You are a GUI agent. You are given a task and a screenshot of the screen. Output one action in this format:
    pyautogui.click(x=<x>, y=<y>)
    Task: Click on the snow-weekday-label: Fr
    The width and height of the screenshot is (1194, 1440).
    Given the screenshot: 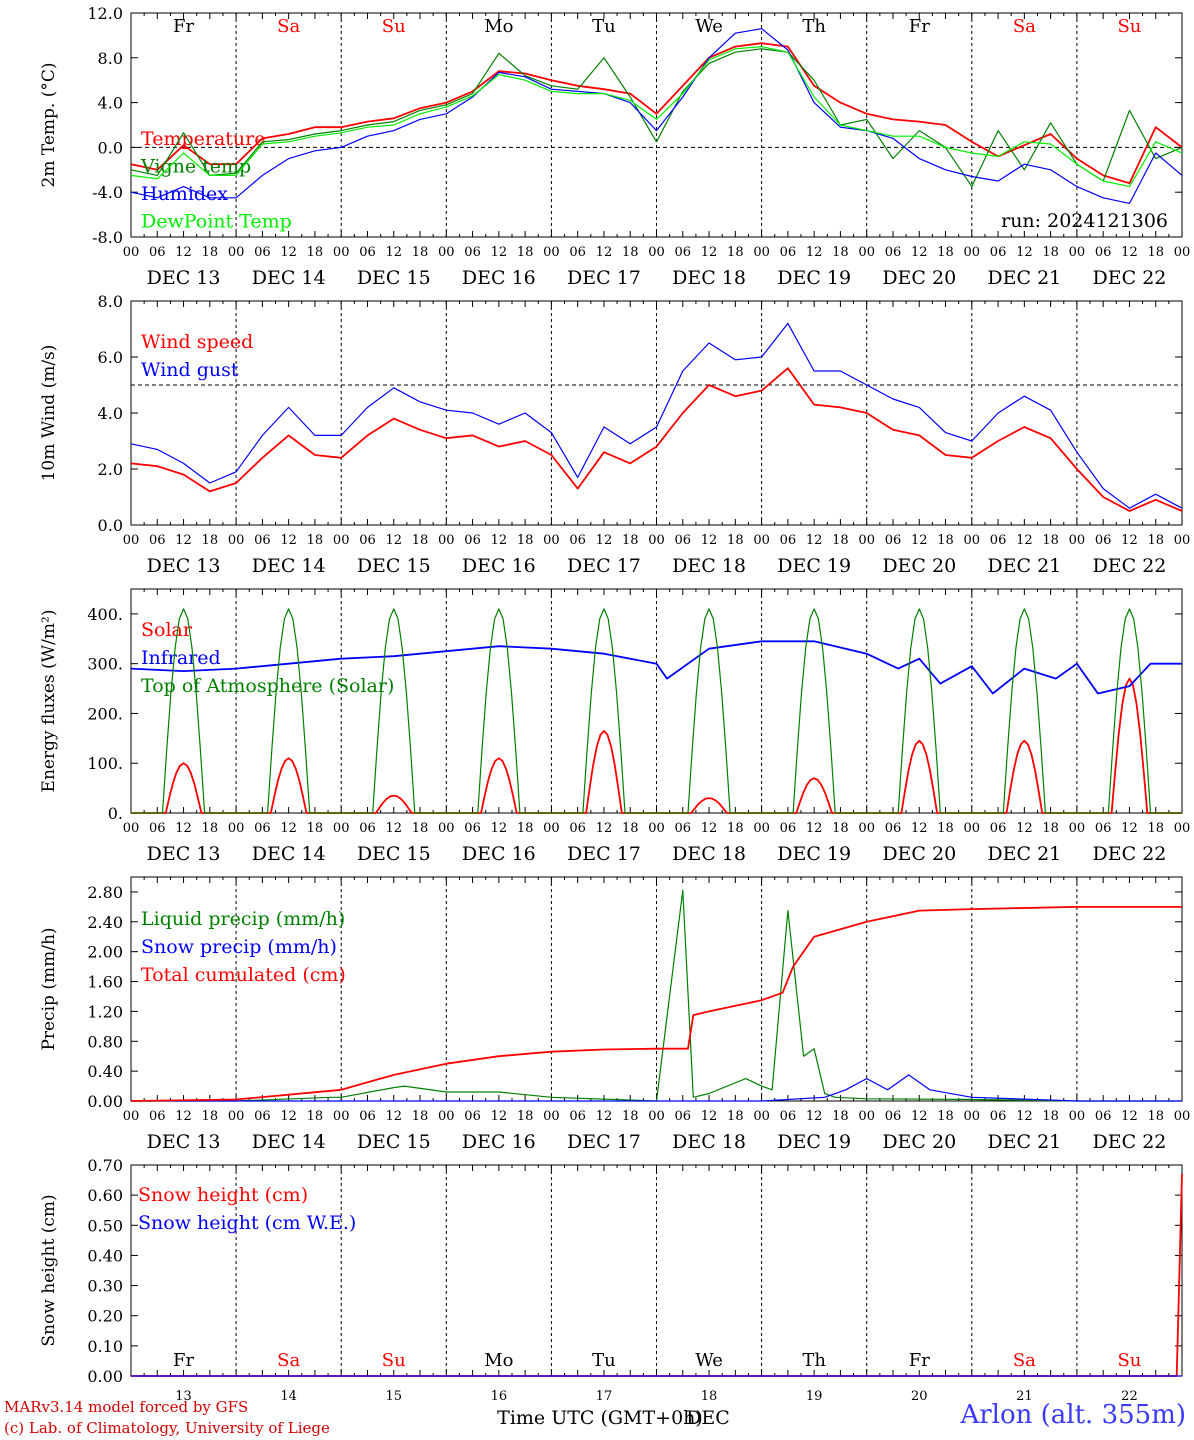 What is the action you would take?
    pyautogui.click(x=919, y=1360)
    